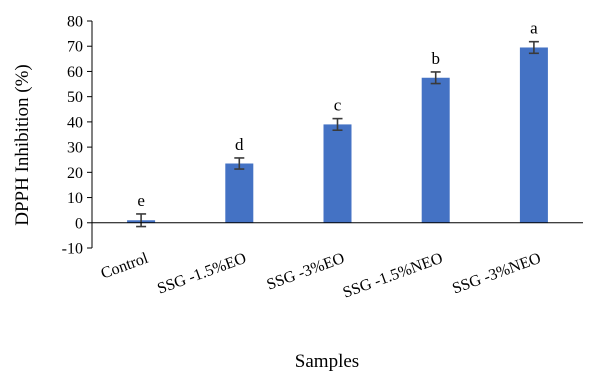 The image size is (594, 377). What do you see at coordinates (338, 105) in the screenshot?
I see `significance-letter: c` at bounding box center [338, 105].